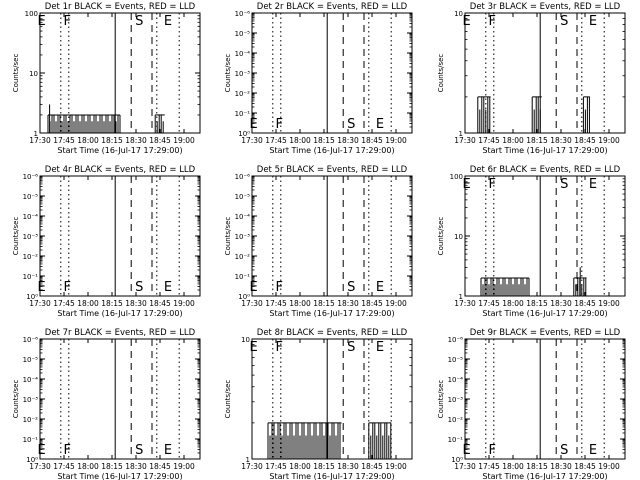 This screenshot has width=640, height=480. Describe the element at coordinates (31, 340) in the screenshot. I see `y-tick-label: 10⁻⁶` at that location.